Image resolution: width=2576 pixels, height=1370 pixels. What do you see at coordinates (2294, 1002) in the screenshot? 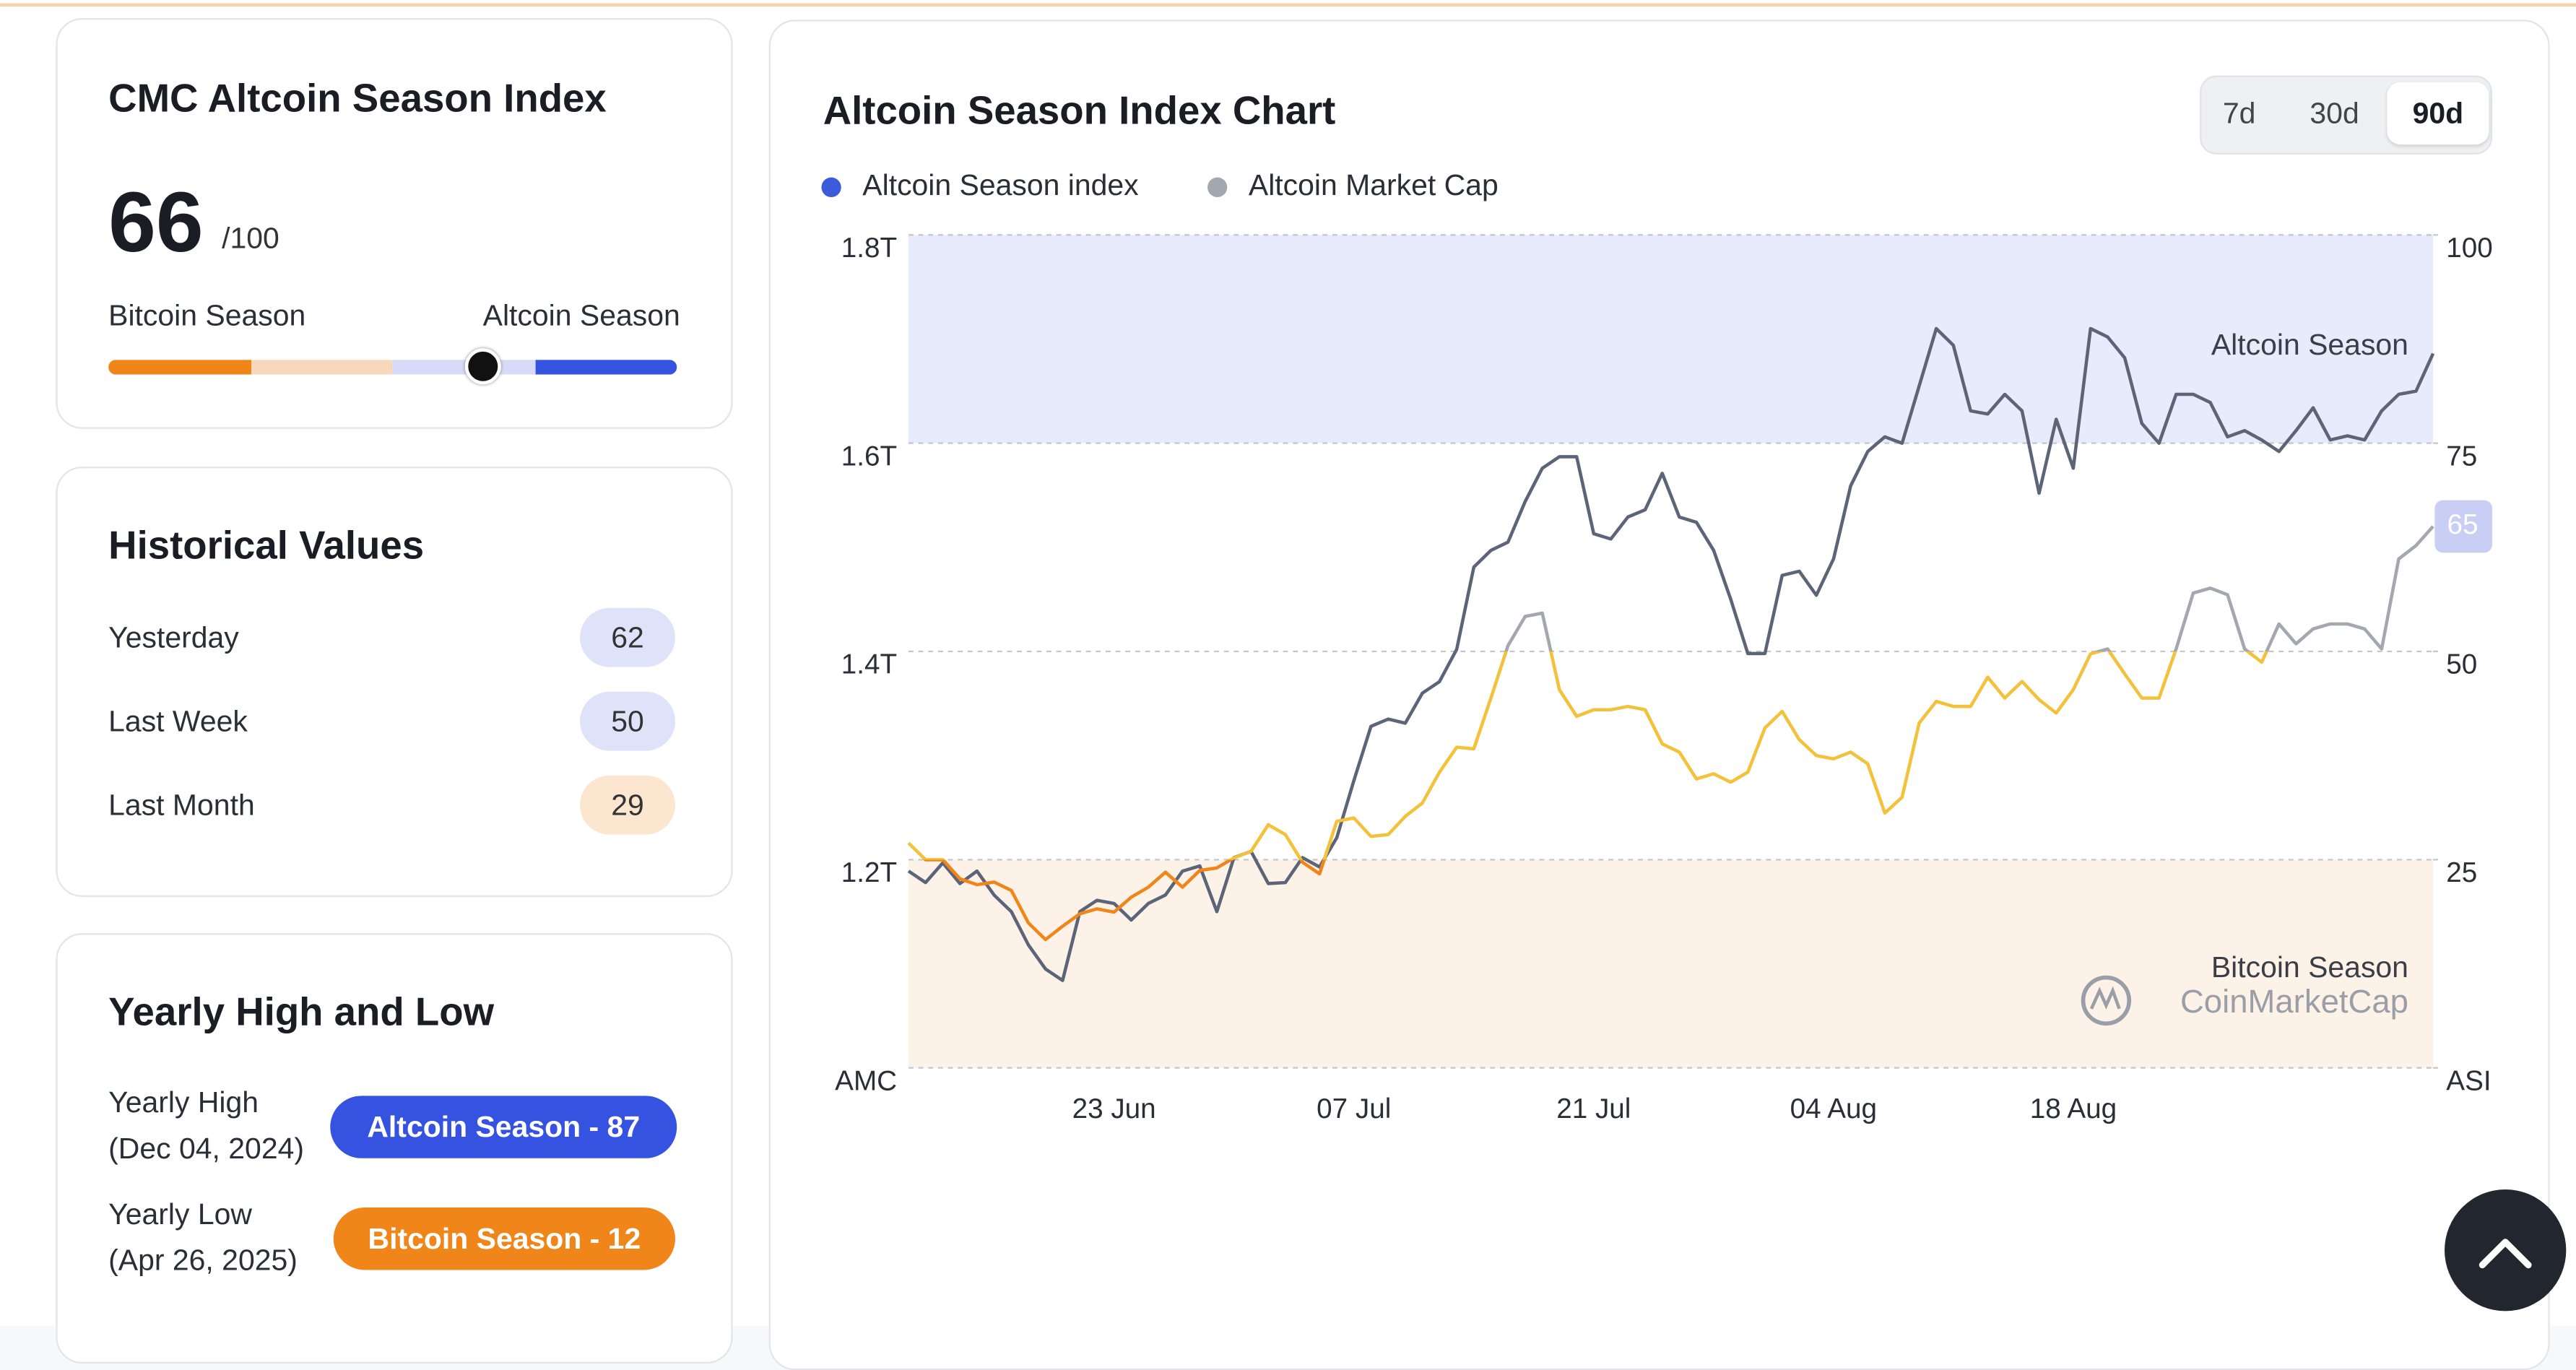
I see `watermark: CoinMarketCap` at bounding box center [2294, 1002].